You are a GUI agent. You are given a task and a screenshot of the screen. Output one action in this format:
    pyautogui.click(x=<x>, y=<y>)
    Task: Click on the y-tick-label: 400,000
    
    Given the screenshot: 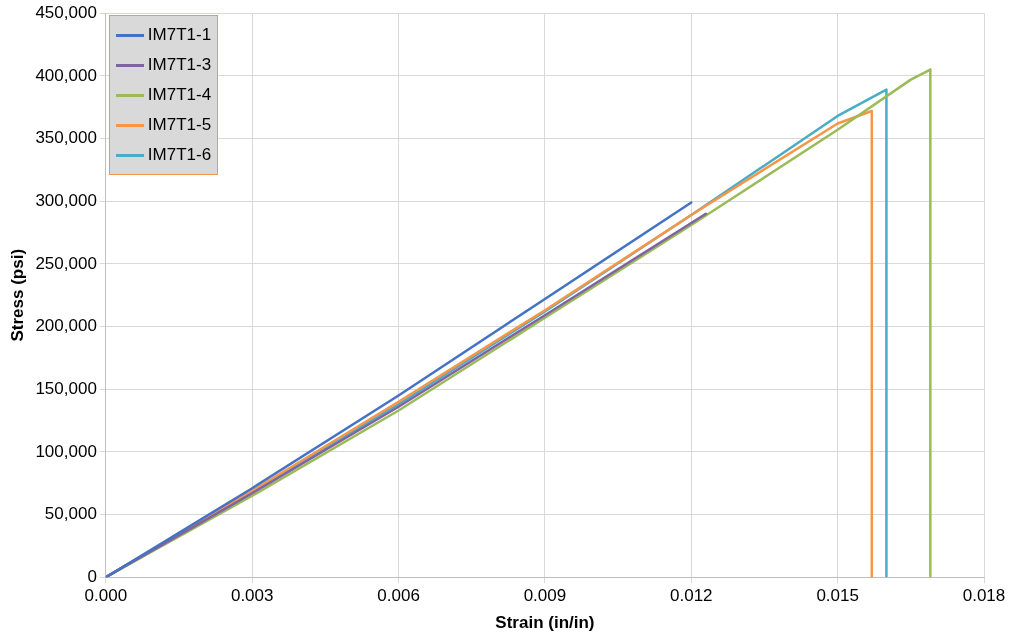 What is the action you would take?
    pyautogui.click(x=66, y=75)
    